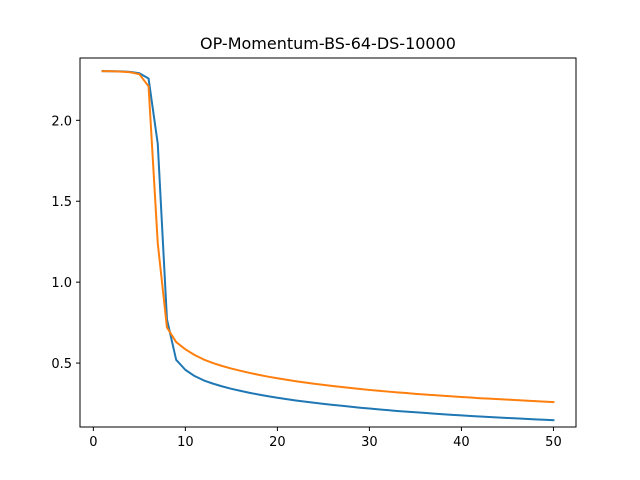  I want to click on y-tick-label: 1.0, so click(61, 283).